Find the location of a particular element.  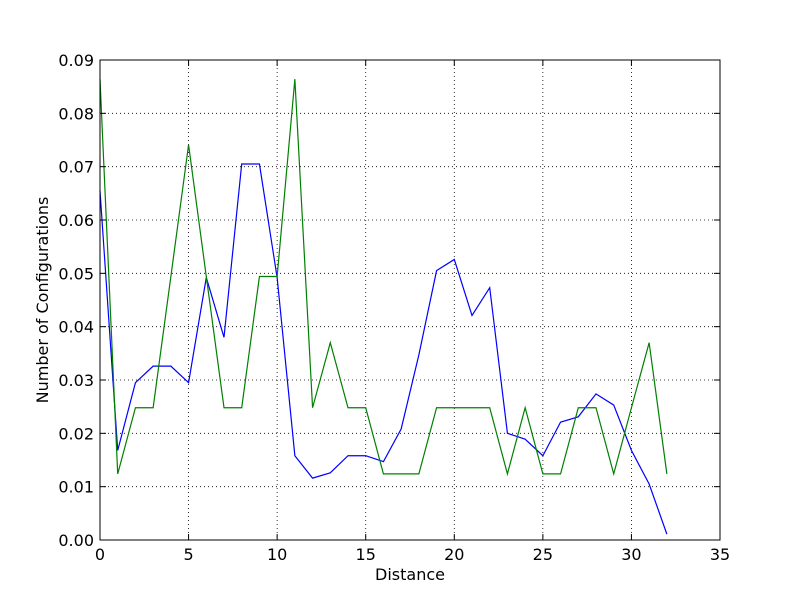

y-tick-label: 0.05 is located at coordinates (76, 273).